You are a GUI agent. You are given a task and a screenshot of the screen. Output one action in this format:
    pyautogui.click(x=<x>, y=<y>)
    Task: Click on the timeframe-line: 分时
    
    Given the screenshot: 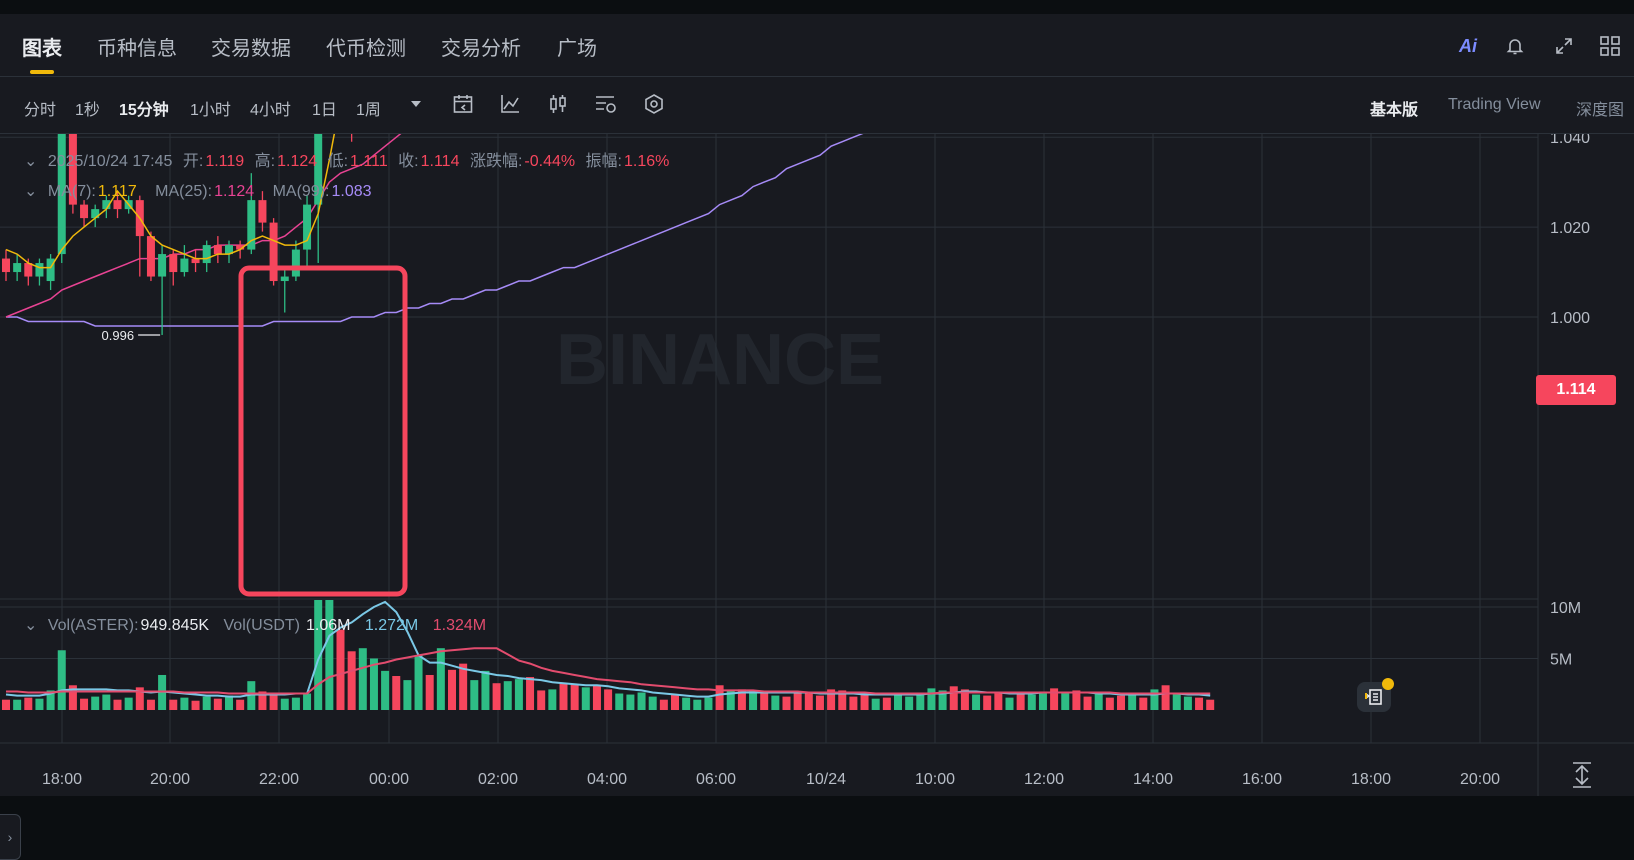 What is the action you would take?
    pyautogui.click(x=40, y=110)
    